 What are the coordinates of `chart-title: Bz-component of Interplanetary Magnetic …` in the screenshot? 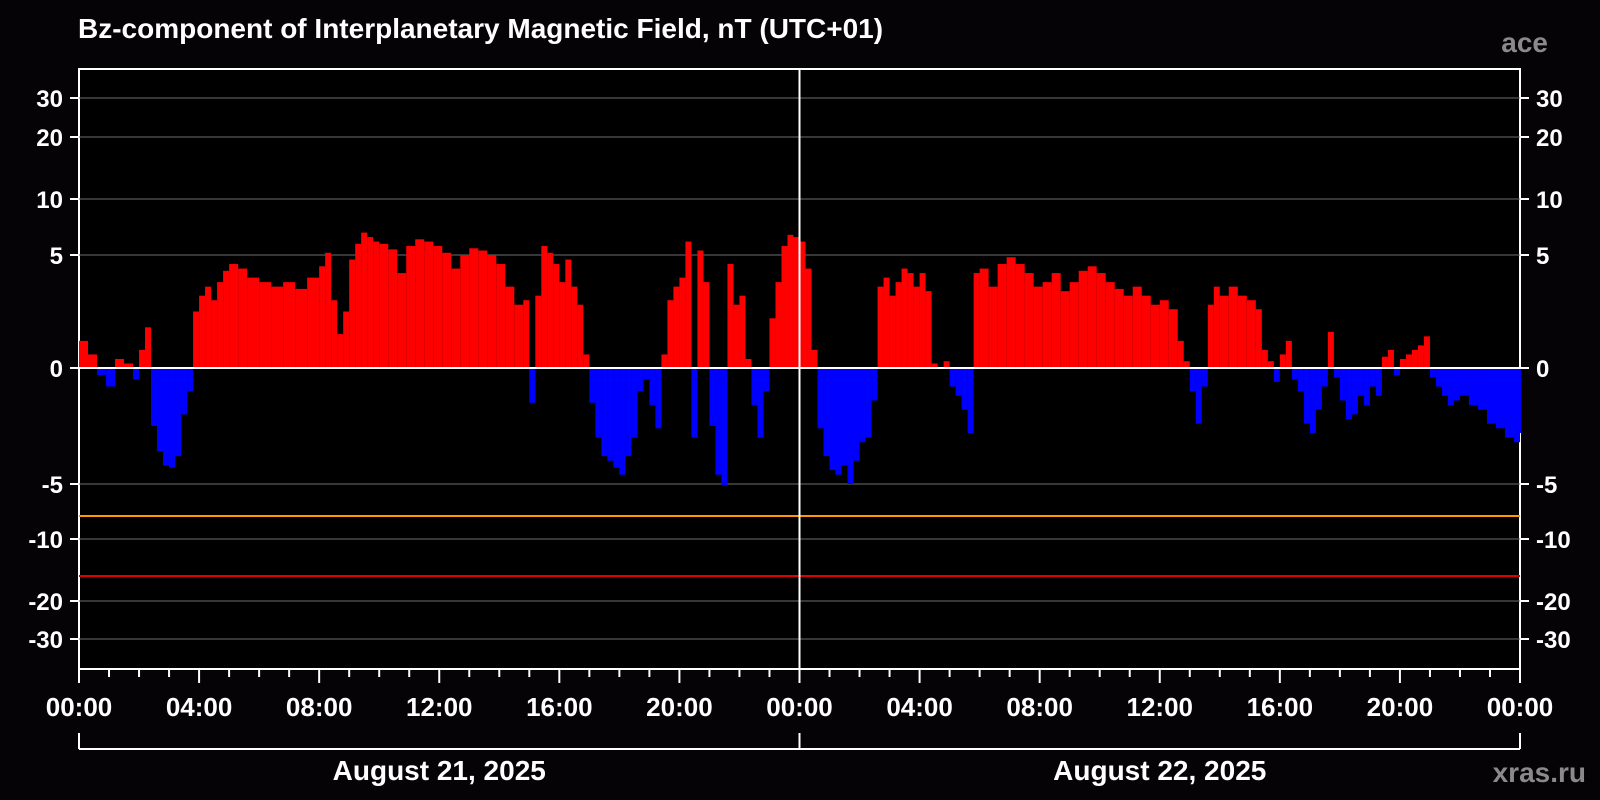 It's located at (480, 28).